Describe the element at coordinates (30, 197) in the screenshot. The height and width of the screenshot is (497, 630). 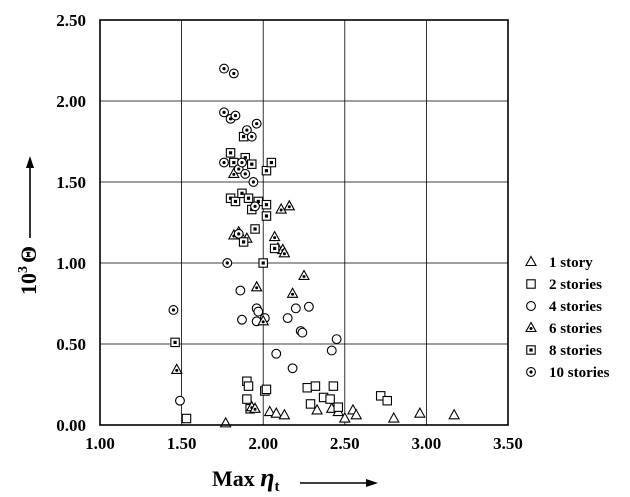
I see `y-axis-arrow` at that location.